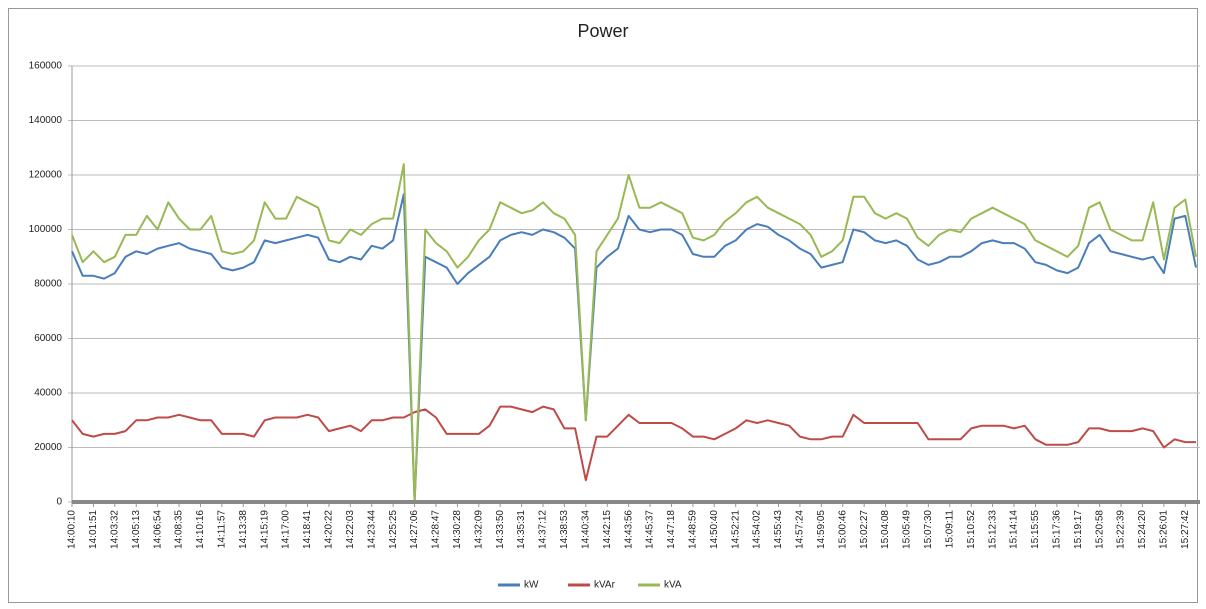 The height and width of the screenshot is (609, 1206). I want to click on y-tick-label: 40000, so click(48, 393).